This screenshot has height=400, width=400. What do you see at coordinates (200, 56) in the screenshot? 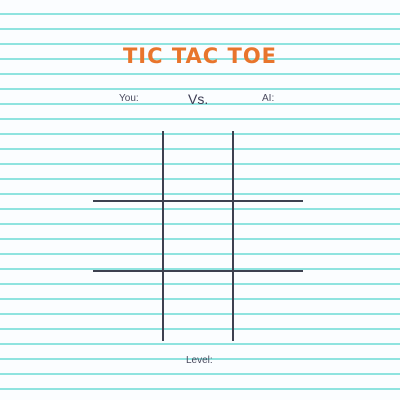
I see `game-title: TIC TAC TOE` at bounding box center [200, 56].